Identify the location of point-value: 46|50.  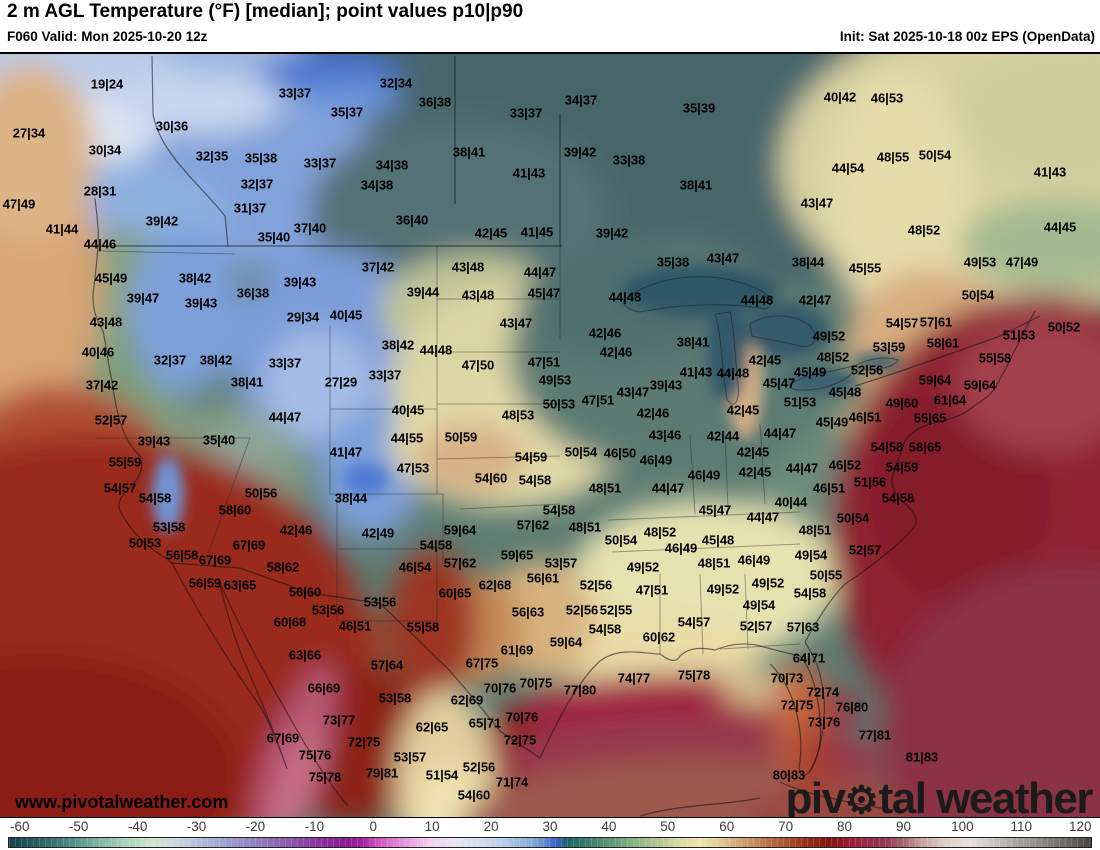
(620, 453).